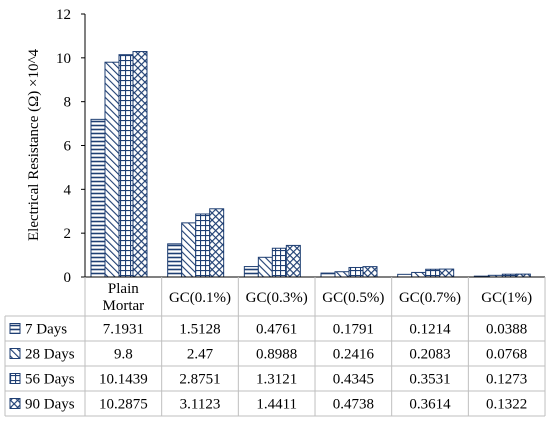 The image size is (550, 426). I want to click on data-label: 7.1931, so click(123, 330).